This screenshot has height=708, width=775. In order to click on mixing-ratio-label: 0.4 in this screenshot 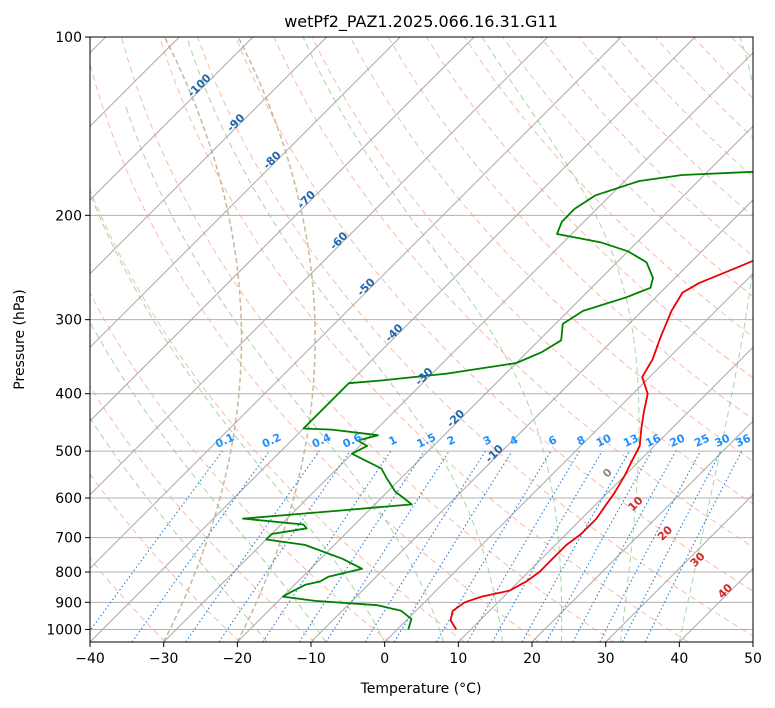, I will do `click(321, 441)`.